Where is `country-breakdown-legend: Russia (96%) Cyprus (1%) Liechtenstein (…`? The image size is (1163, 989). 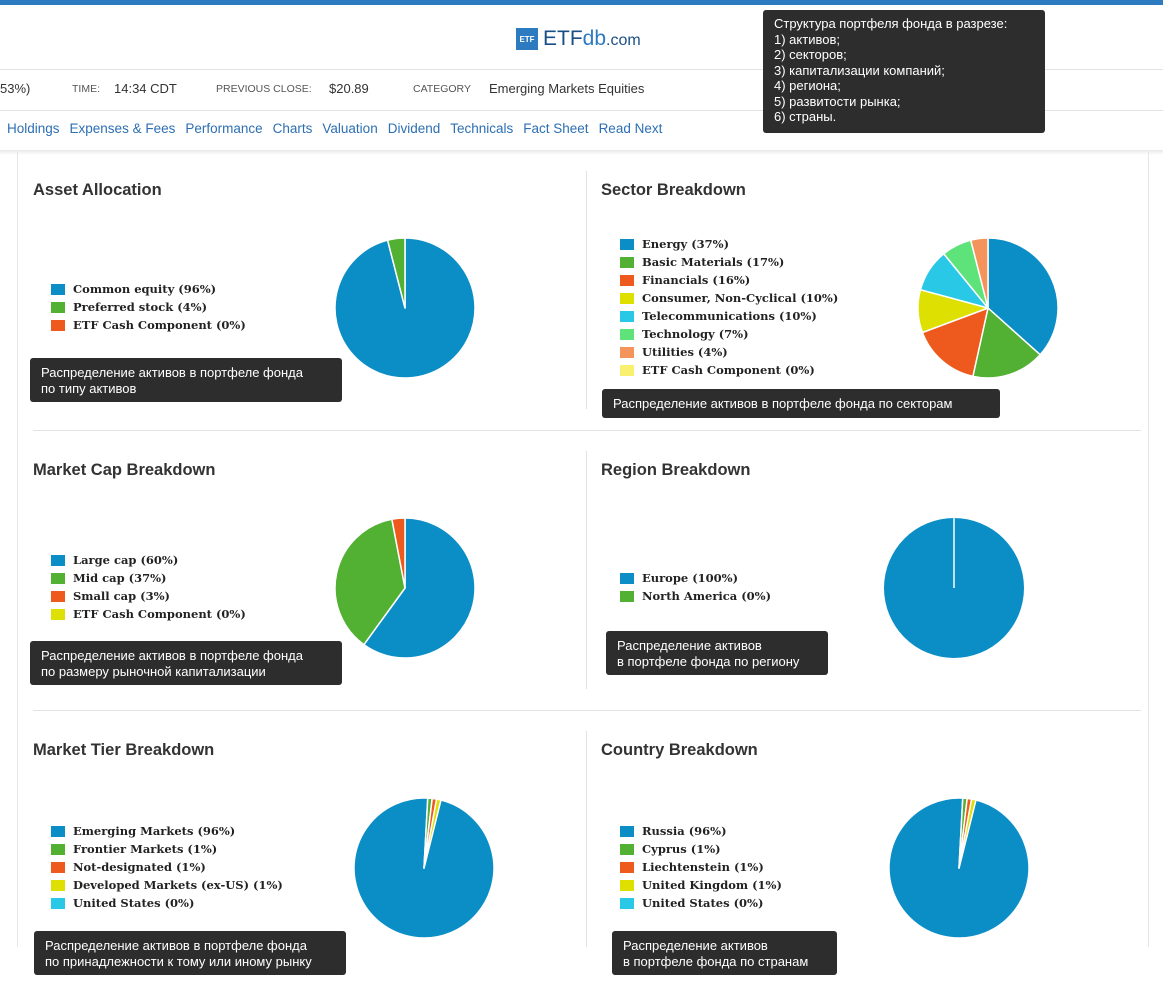
country-breakdown-legend: Russia (96%) Cyprus (1%) Liechtenstein (… is located at coordinates (701, 867).